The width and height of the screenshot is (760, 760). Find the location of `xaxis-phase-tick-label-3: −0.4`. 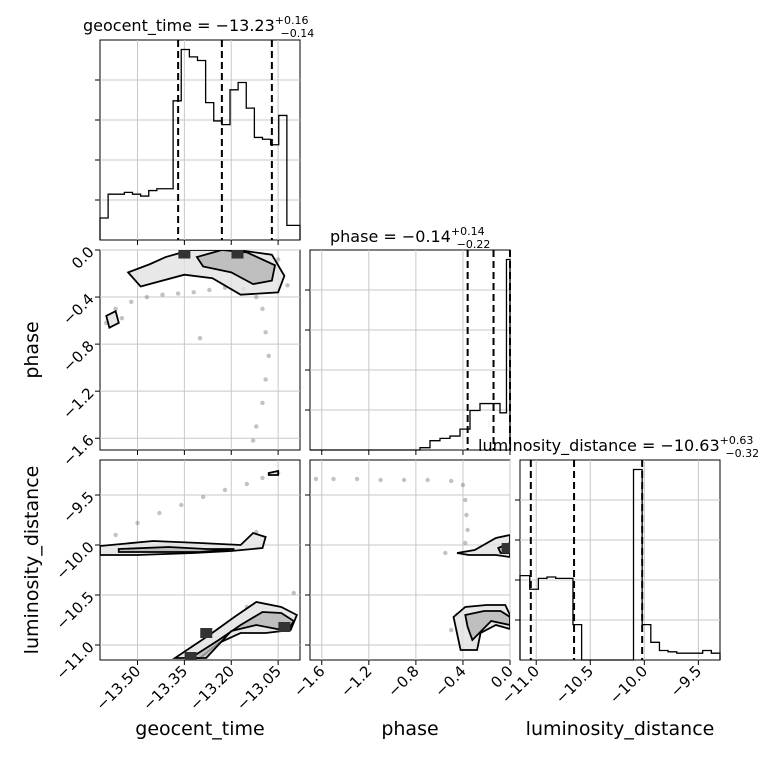

xaxis-phase-tick-label-3: −0.4 is located at coordinates (450, 681).